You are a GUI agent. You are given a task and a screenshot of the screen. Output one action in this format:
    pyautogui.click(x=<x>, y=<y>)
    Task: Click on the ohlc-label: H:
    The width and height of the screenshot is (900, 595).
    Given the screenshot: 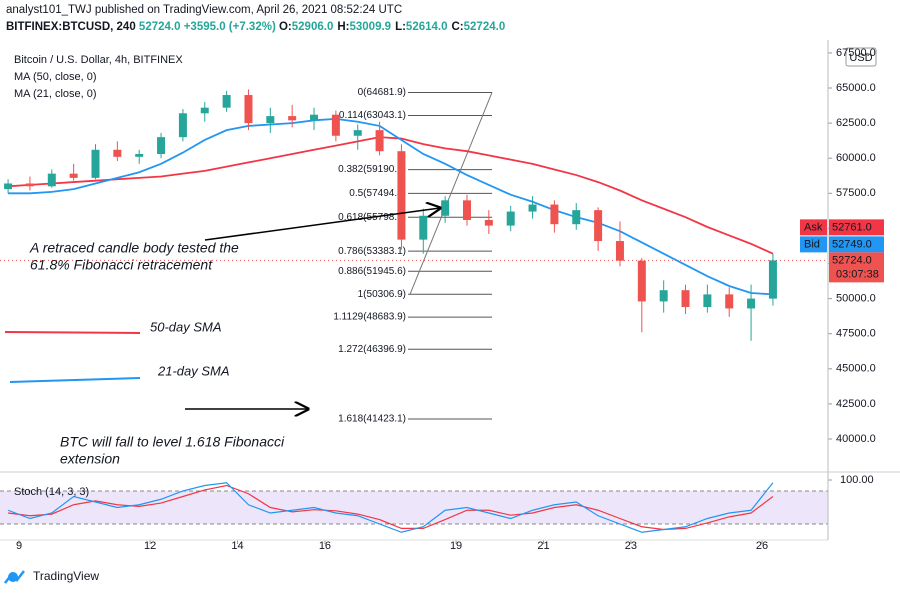 What is the action you would take?
    pyautogui.click(x=343, y=27)
    